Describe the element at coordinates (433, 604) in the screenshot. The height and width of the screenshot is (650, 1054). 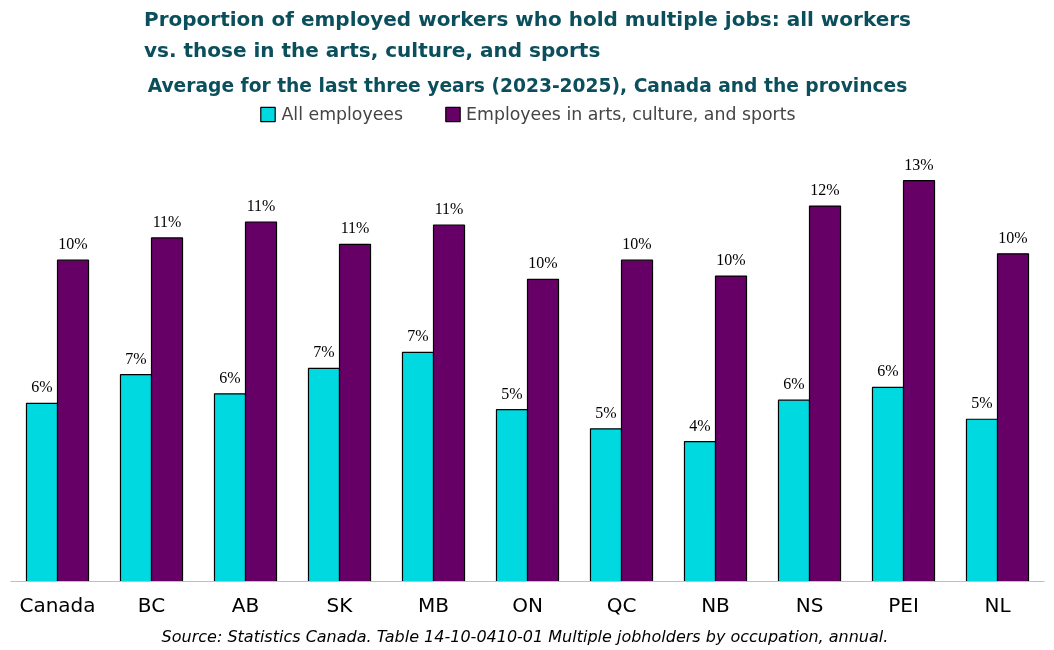
I see `x-tick-label: MB` at that location.